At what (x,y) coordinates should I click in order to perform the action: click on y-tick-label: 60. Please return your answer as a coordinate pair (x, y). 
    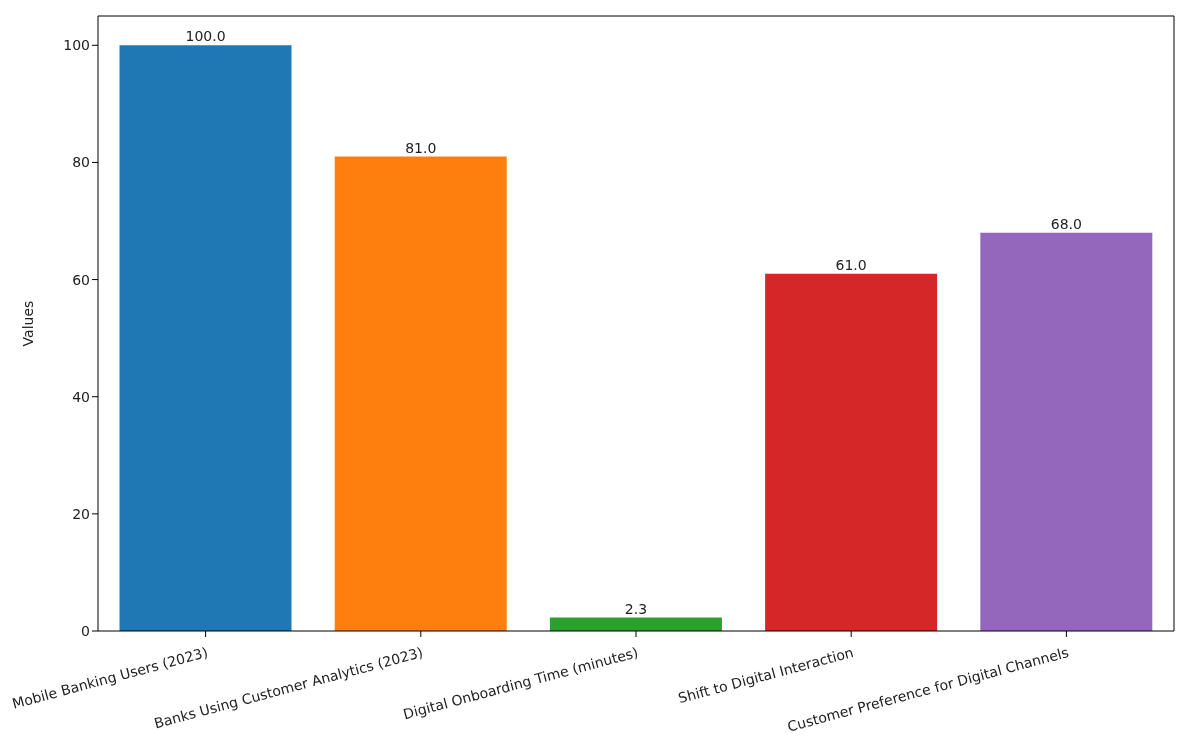
    Looking at the image, I should click on (81, 279).